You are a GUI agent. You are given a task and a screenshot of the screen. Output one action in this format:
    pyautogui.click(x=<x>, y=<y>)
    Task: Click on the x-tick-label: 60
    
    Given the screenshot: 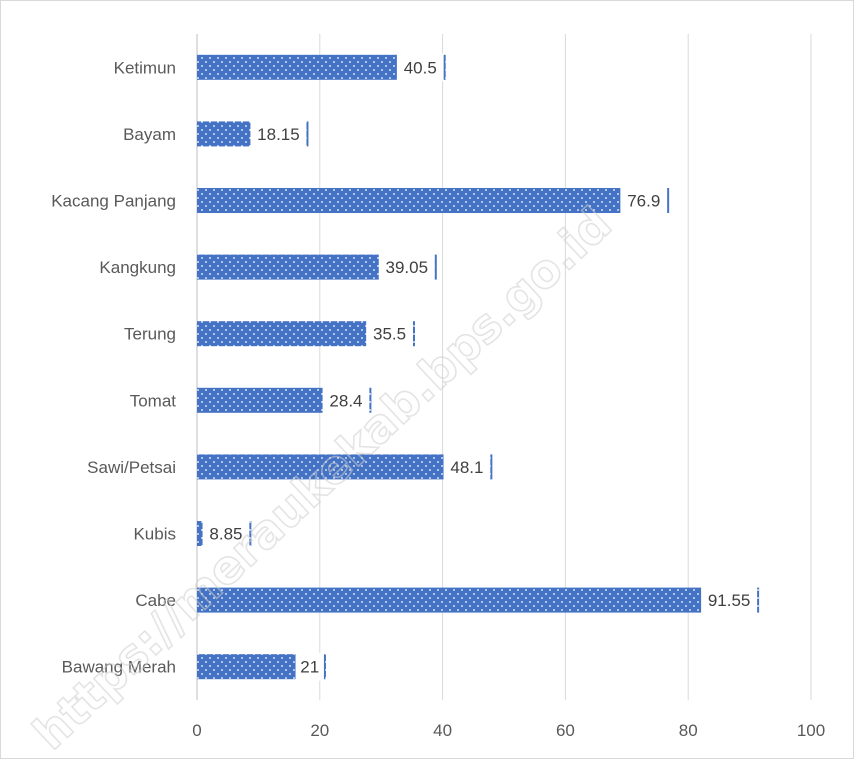 What is the action you would take?
    pyautogui.click(x=565, y=730)
    